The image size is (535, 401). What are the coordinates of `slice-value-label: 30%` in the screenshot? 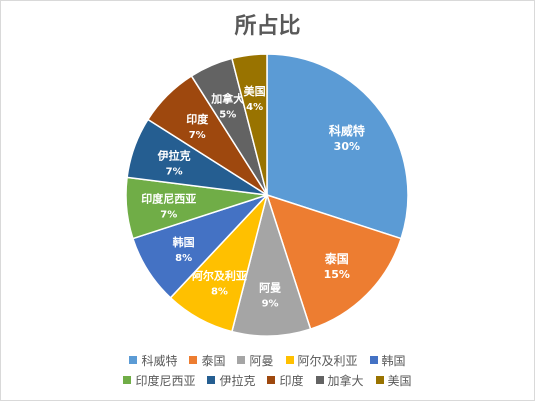 It's located at (347, 146).